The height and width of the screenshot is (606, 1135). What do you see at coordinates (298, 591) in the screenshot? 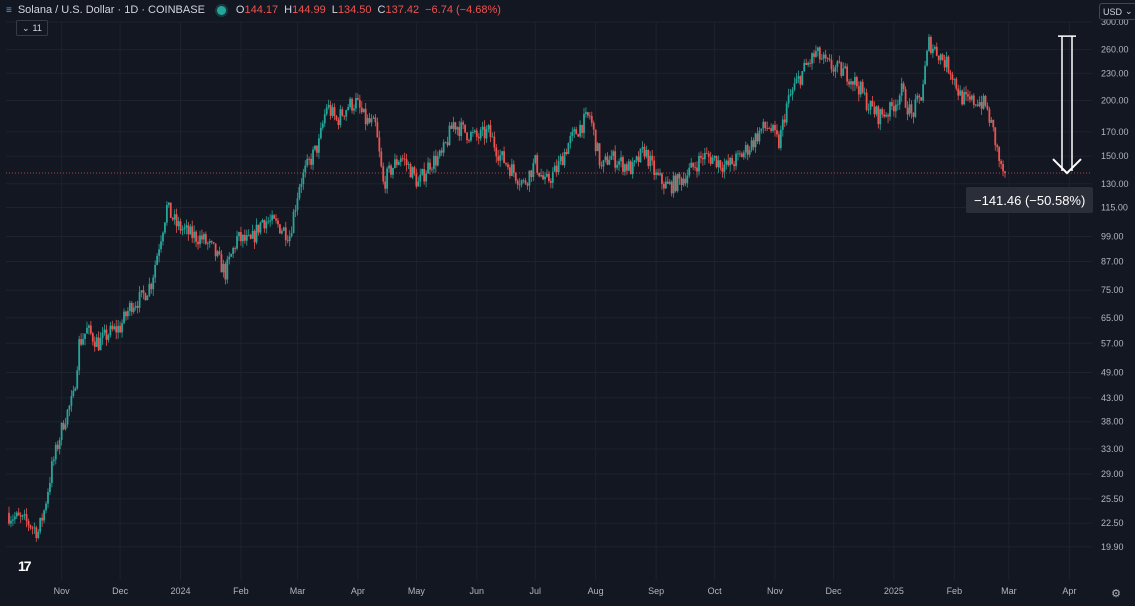
I see `x-tick-label: Mar` at bounding box center [298, 591].